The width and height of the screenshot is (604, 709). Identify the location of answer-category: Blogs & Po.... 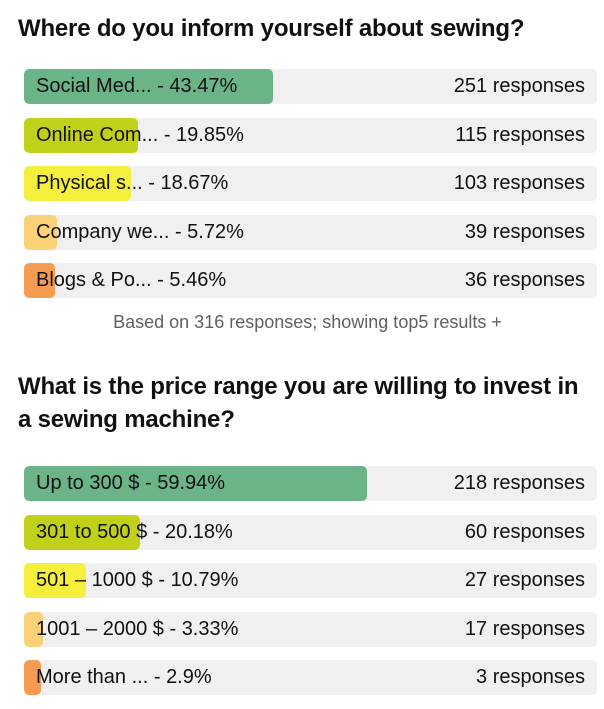
(94, 280).